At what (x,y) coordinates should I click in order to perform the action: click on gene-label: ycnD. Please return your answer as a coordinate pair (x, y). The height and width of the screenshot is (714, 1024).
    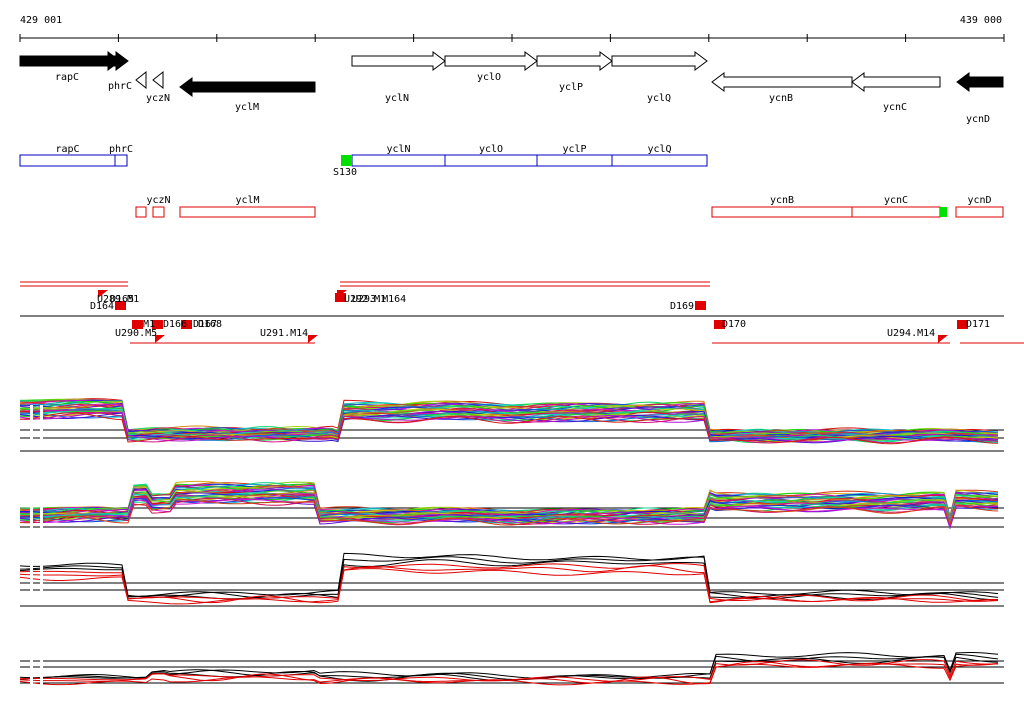
    Looking at the image, I should click on (978, 119).